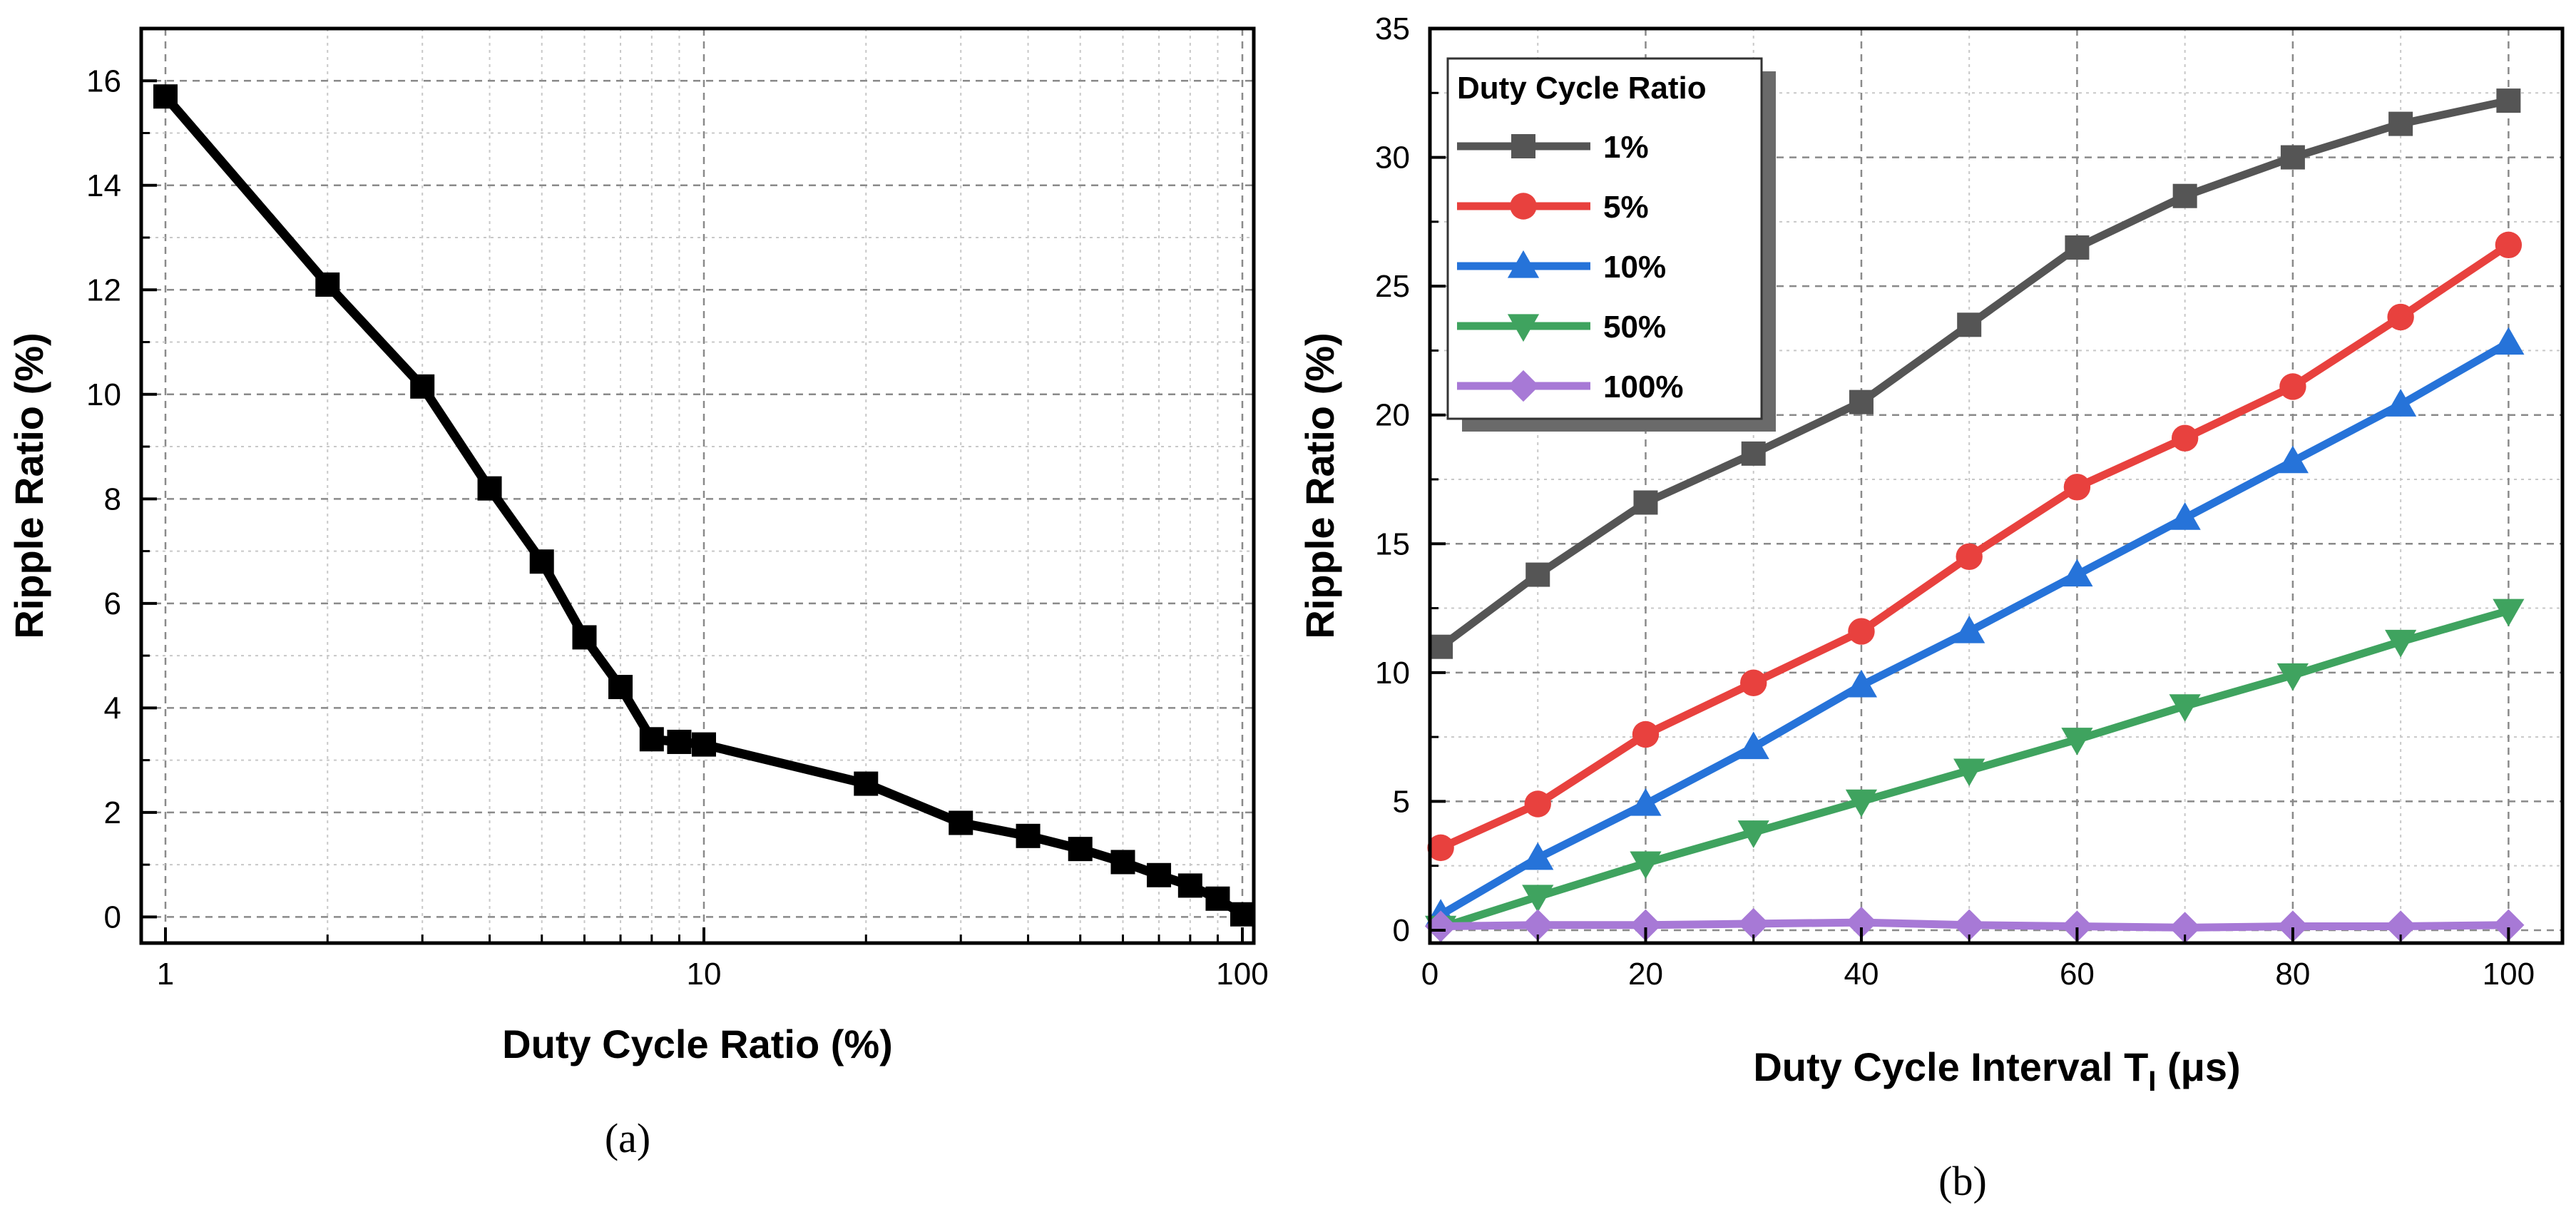 The width and height of the screenshot is (2576, 1217). Describe the element at coordinates (2152, 1081) in the screenshot. I see `chart-b-x-axis-title-subscript: I` at that location.